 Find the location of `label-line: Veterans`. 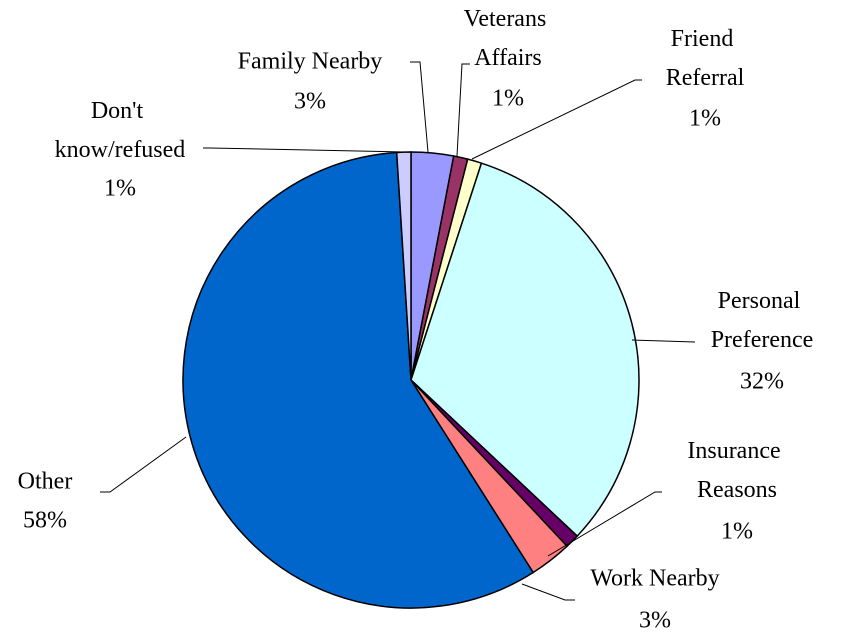

label-line: Veterans is located at coordinates (508, 19).